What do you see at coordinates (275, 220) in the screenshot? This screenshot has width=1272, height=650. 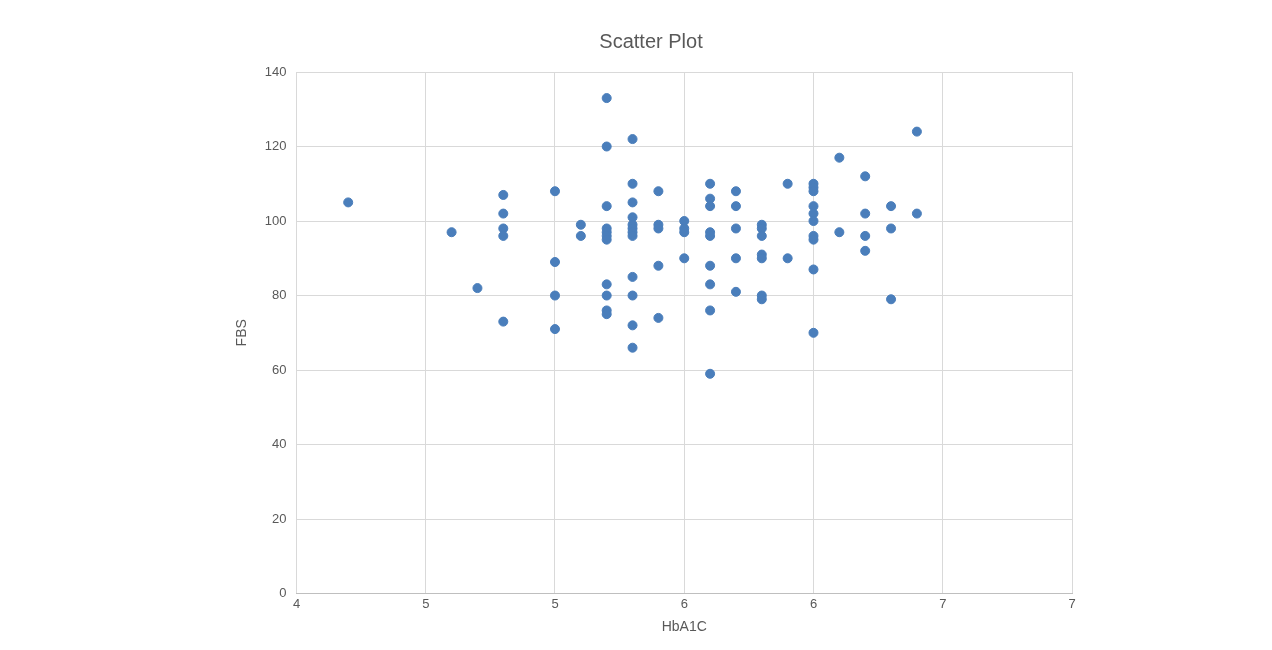 I see `y-tick-label: 100` at bounding box center [275, 220].